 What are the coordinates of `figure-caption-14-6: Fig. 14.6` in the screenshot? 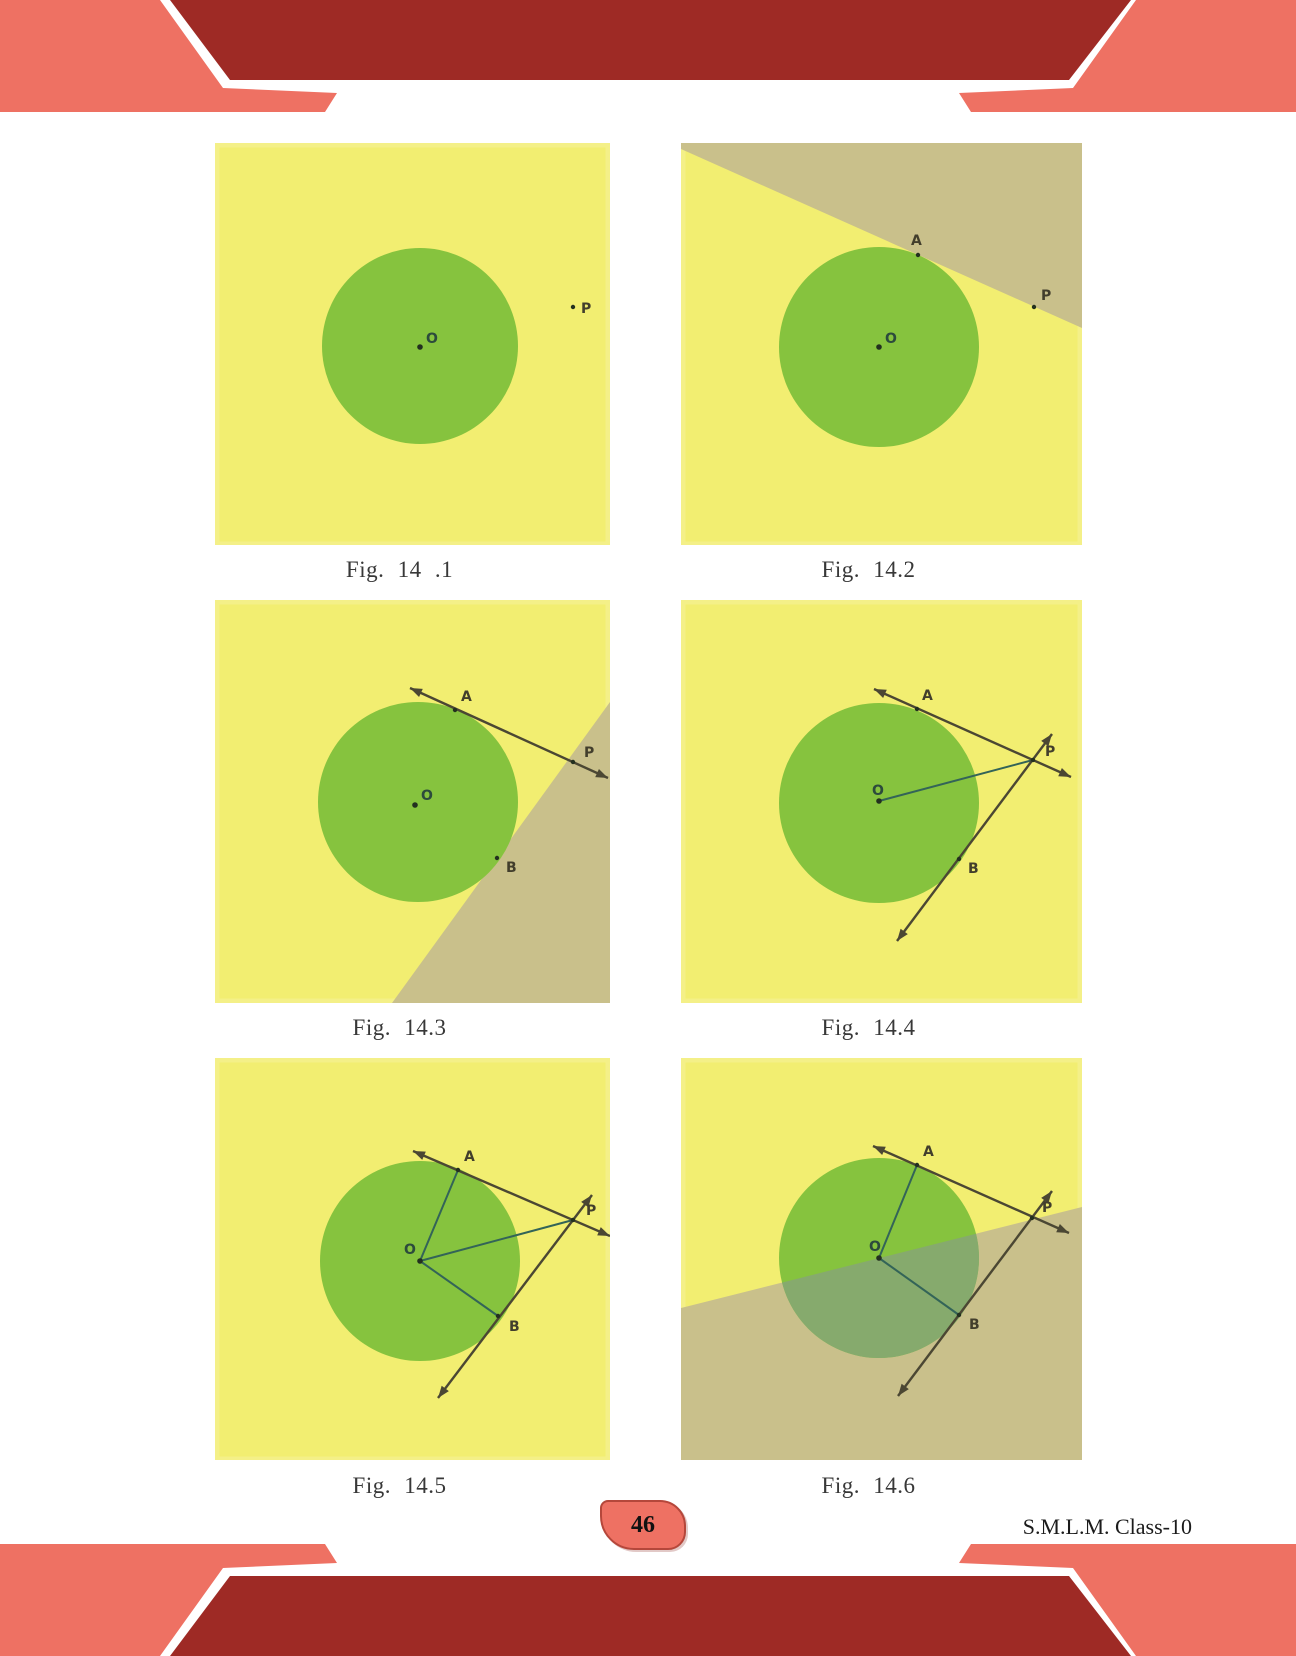 It's located at (868, 1485).